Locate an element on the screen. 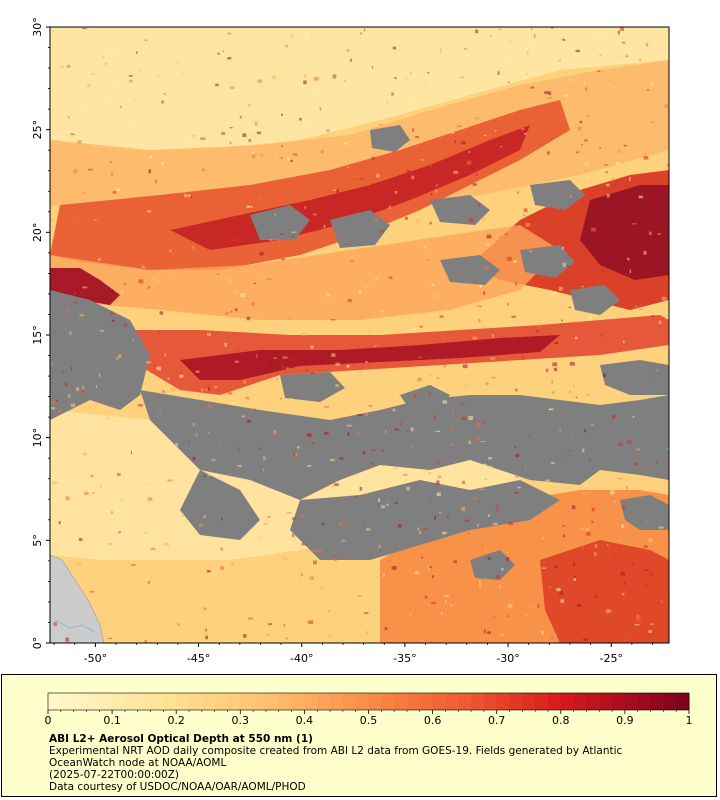  colorbar-tick-label: 0.4 is located at coordinates (305, 720).